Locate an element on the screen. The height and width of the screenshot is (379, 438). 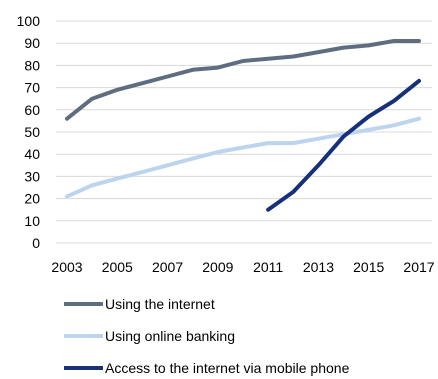
y-tick-label: 40 is located at coordinates (32, 154).